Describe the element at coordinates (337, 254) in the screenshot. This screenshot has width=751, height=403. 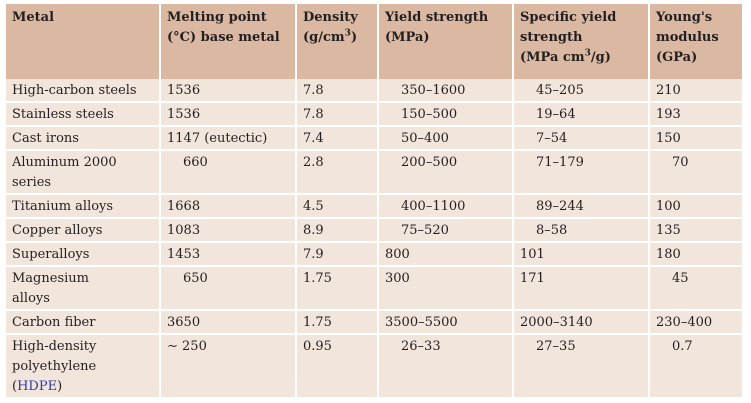
I see `cell-density: 7.9` at that location.